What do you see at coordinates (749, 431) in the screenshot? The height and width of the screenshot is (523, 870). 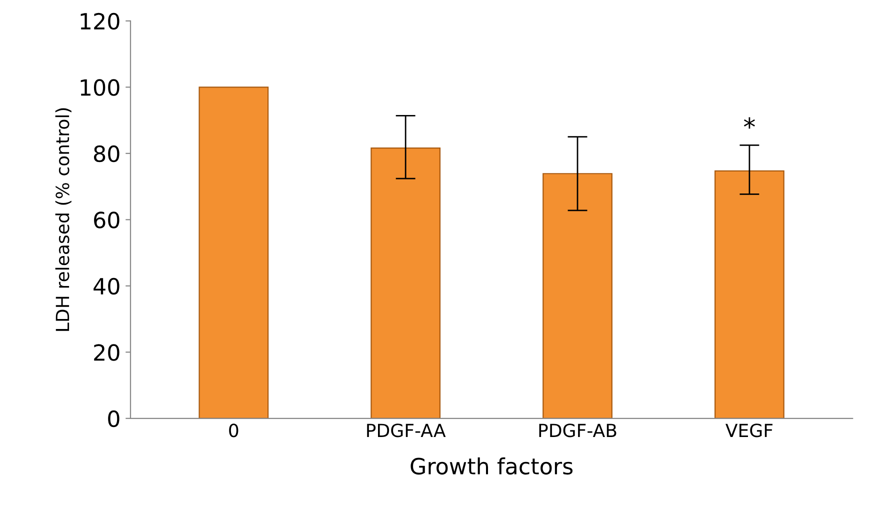 I see `x-tick-label: VEGF` at bounding box center [749, 431].